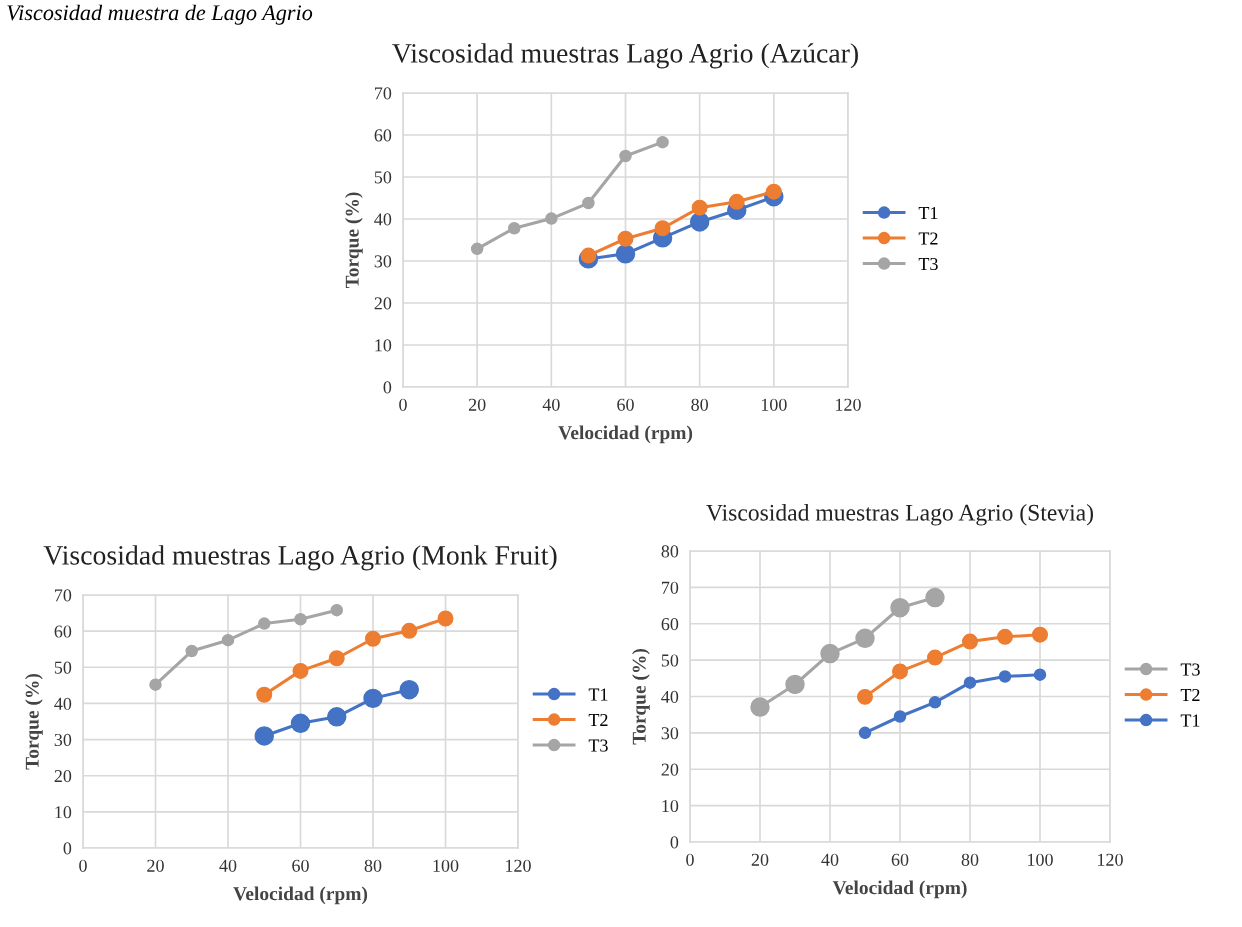 This screenshot has width=1242, height=927. What do you see at coordinates (670, 551) in the screenshot?
I see `y-tick-label: 80` at bounding box center [670, 551].